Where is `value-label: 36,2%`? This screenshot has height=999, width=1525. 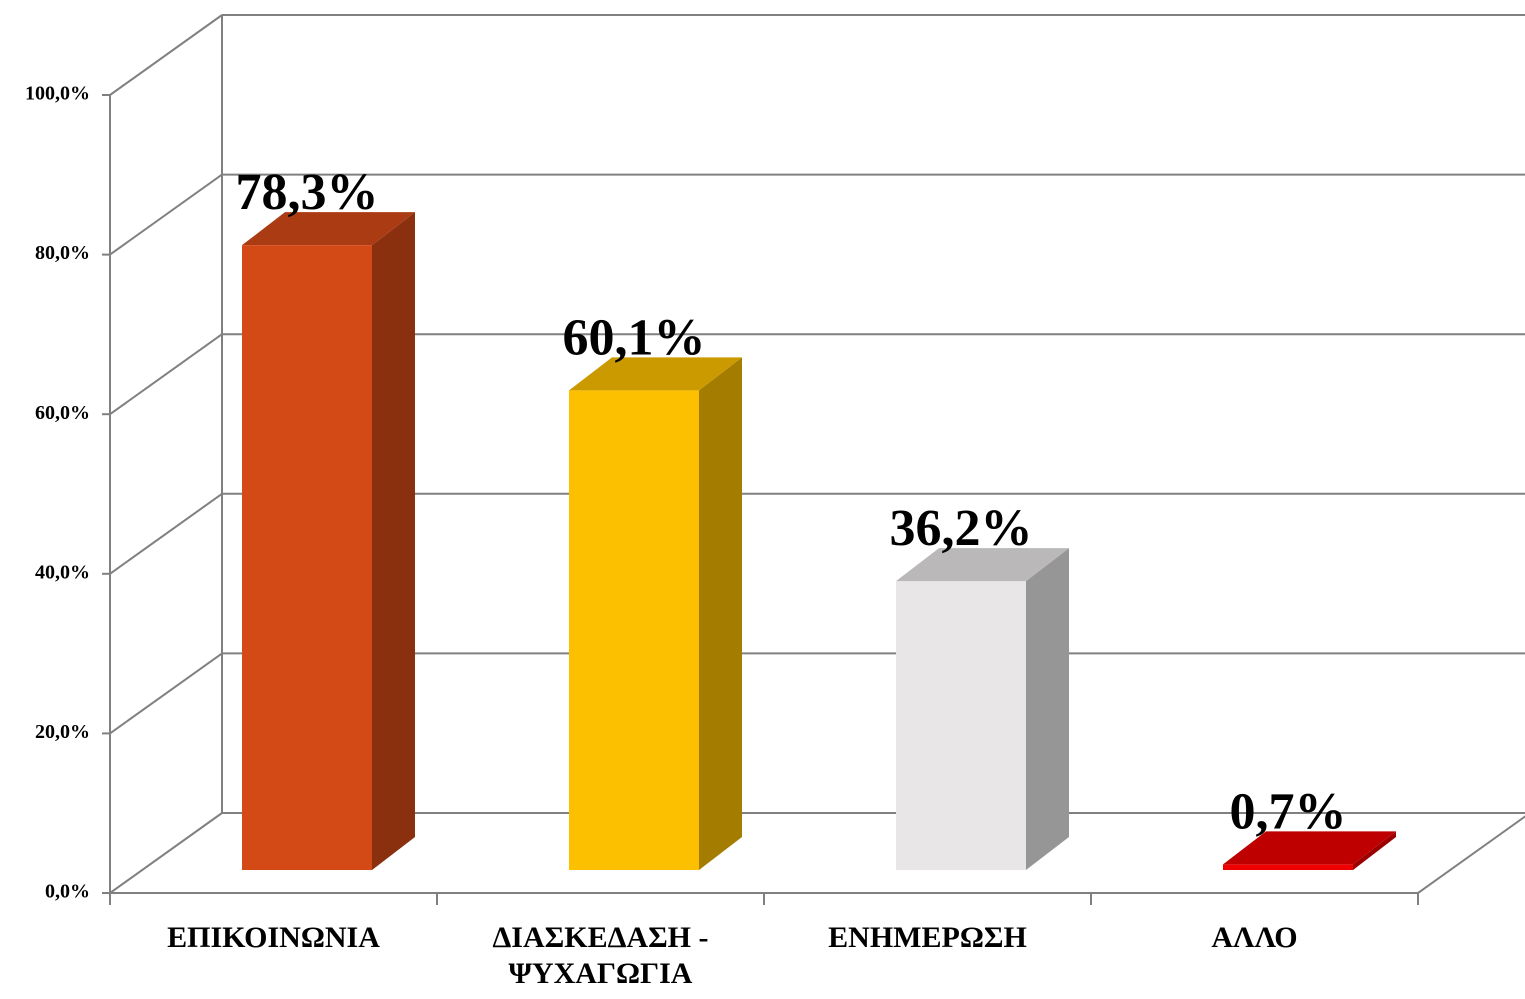 value-label: 36,2% is located at coordinates (961, 528).